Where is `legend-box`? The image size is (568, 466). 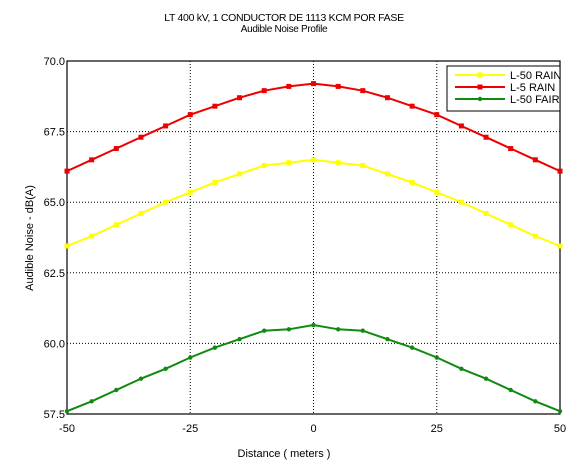 legend-box is located at coordinates (503, 88).